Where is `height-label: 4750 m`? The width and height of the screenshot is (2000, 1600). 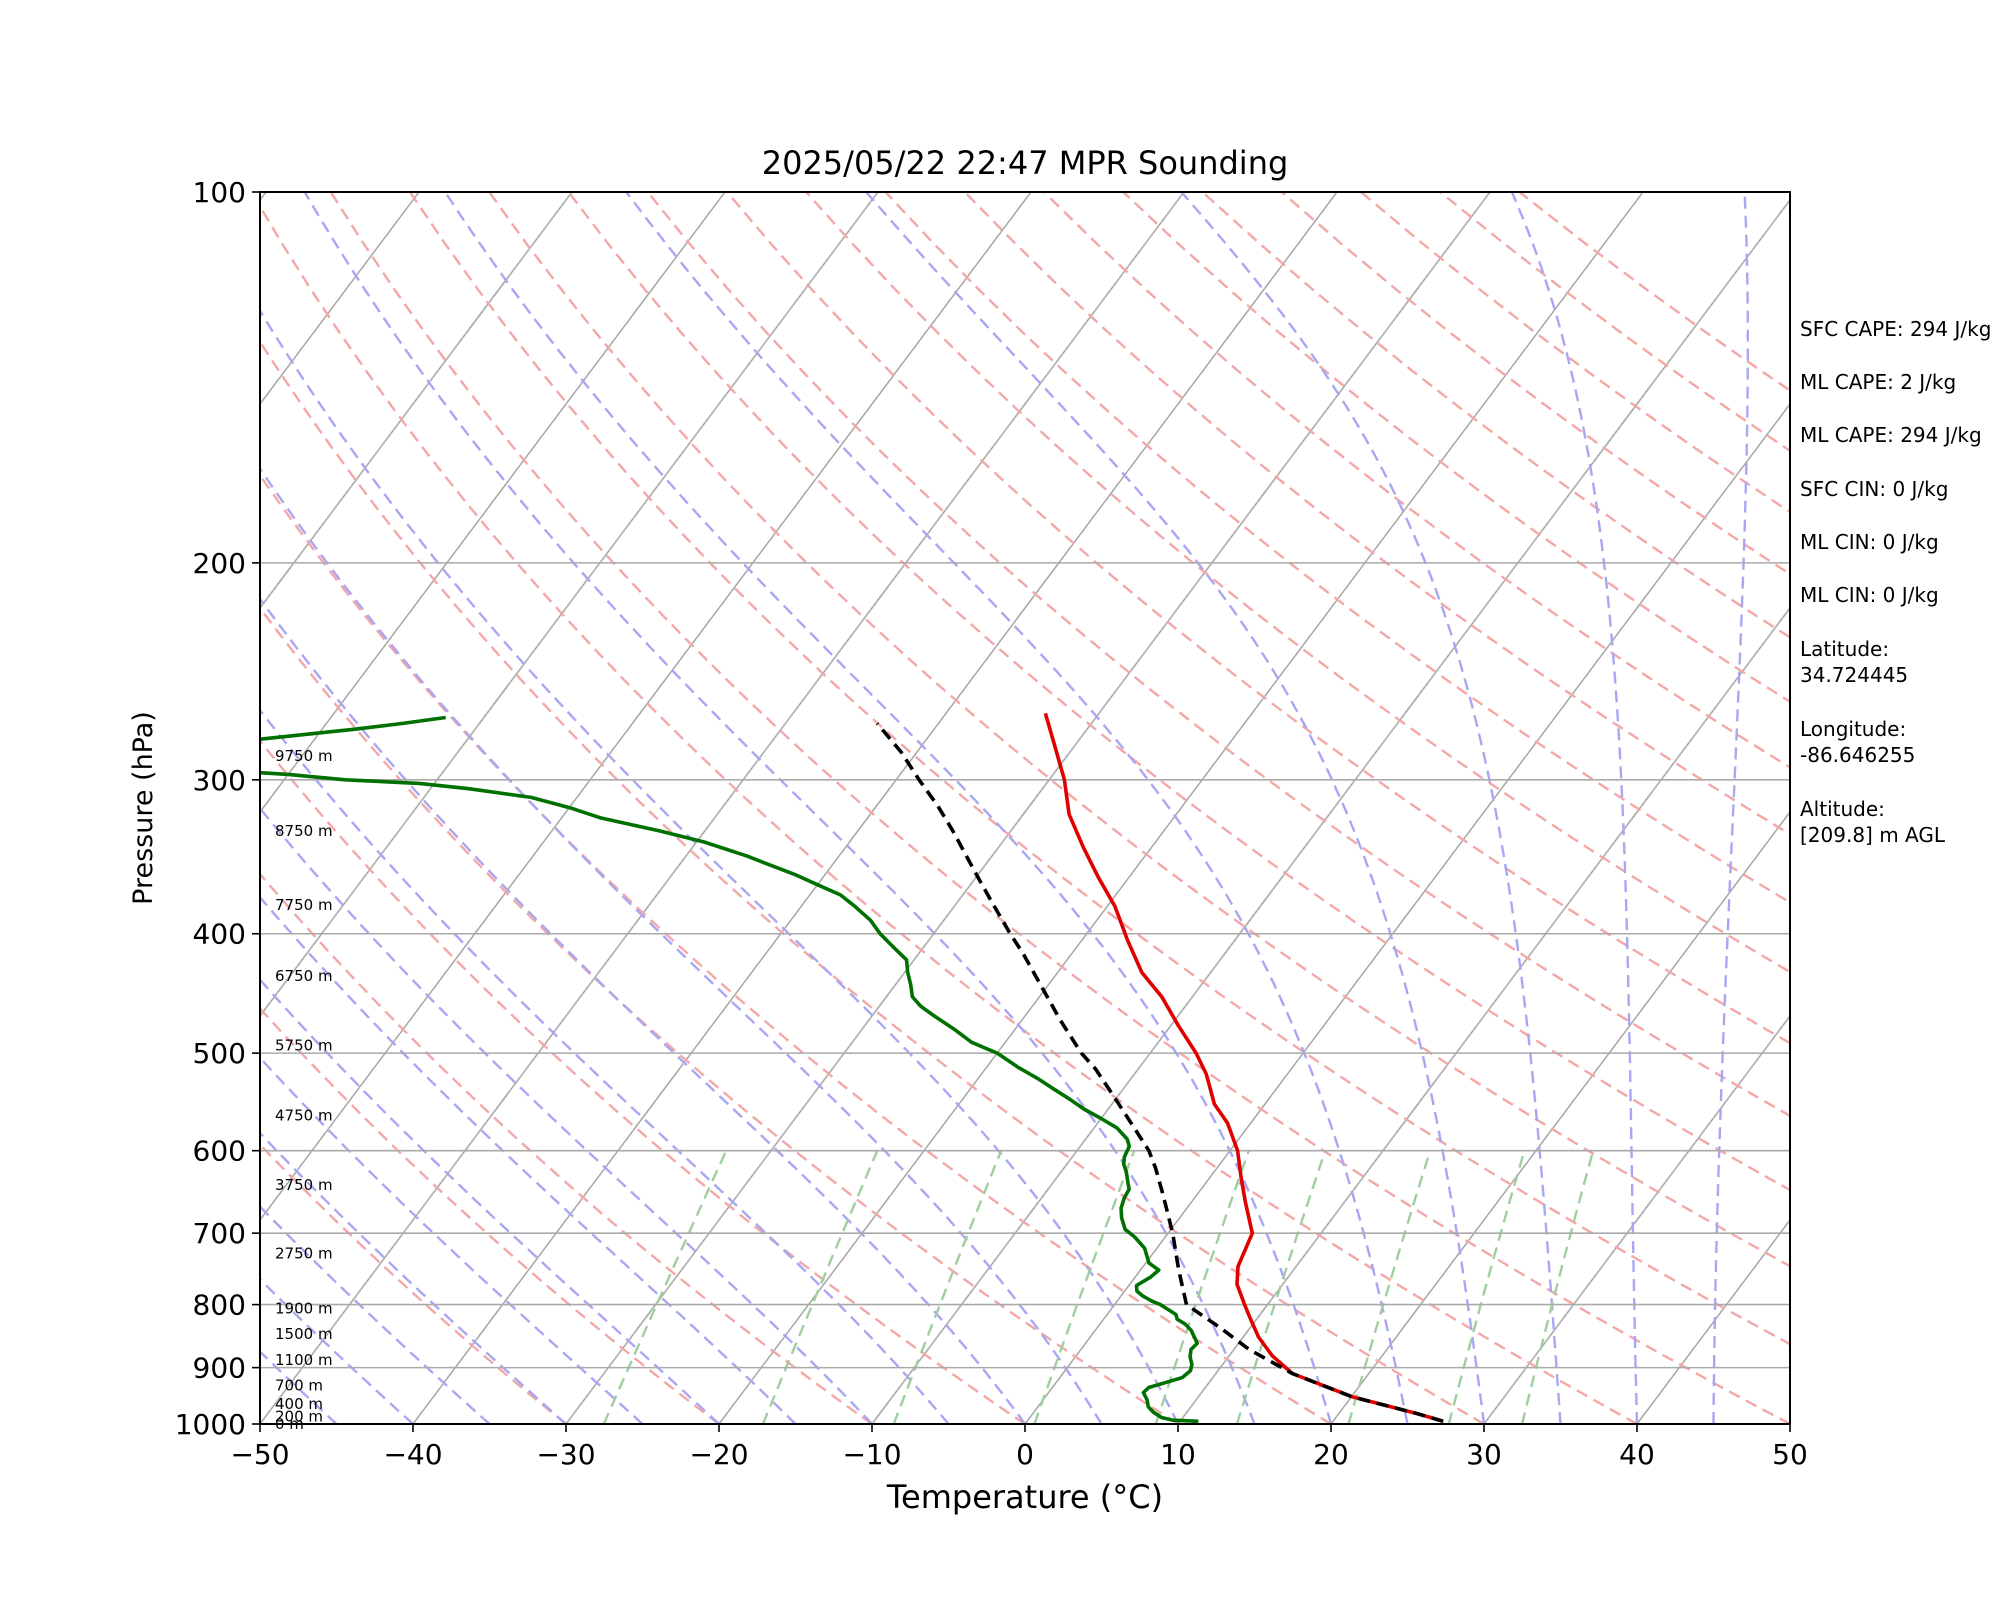
height-label: 4750 m is located at coordinates (304, 1116).